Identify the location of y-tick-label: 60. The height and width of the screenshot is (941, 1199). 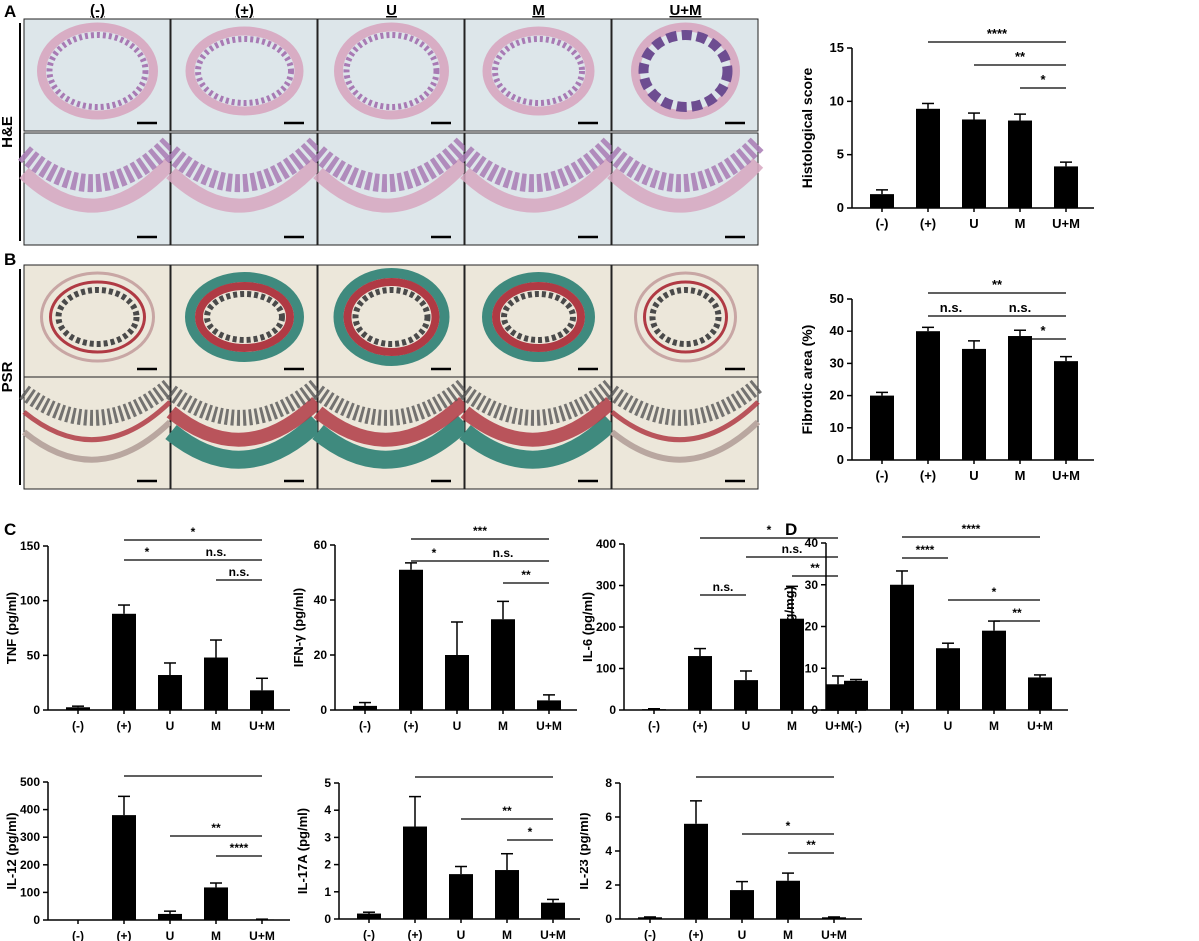
(321, 545).